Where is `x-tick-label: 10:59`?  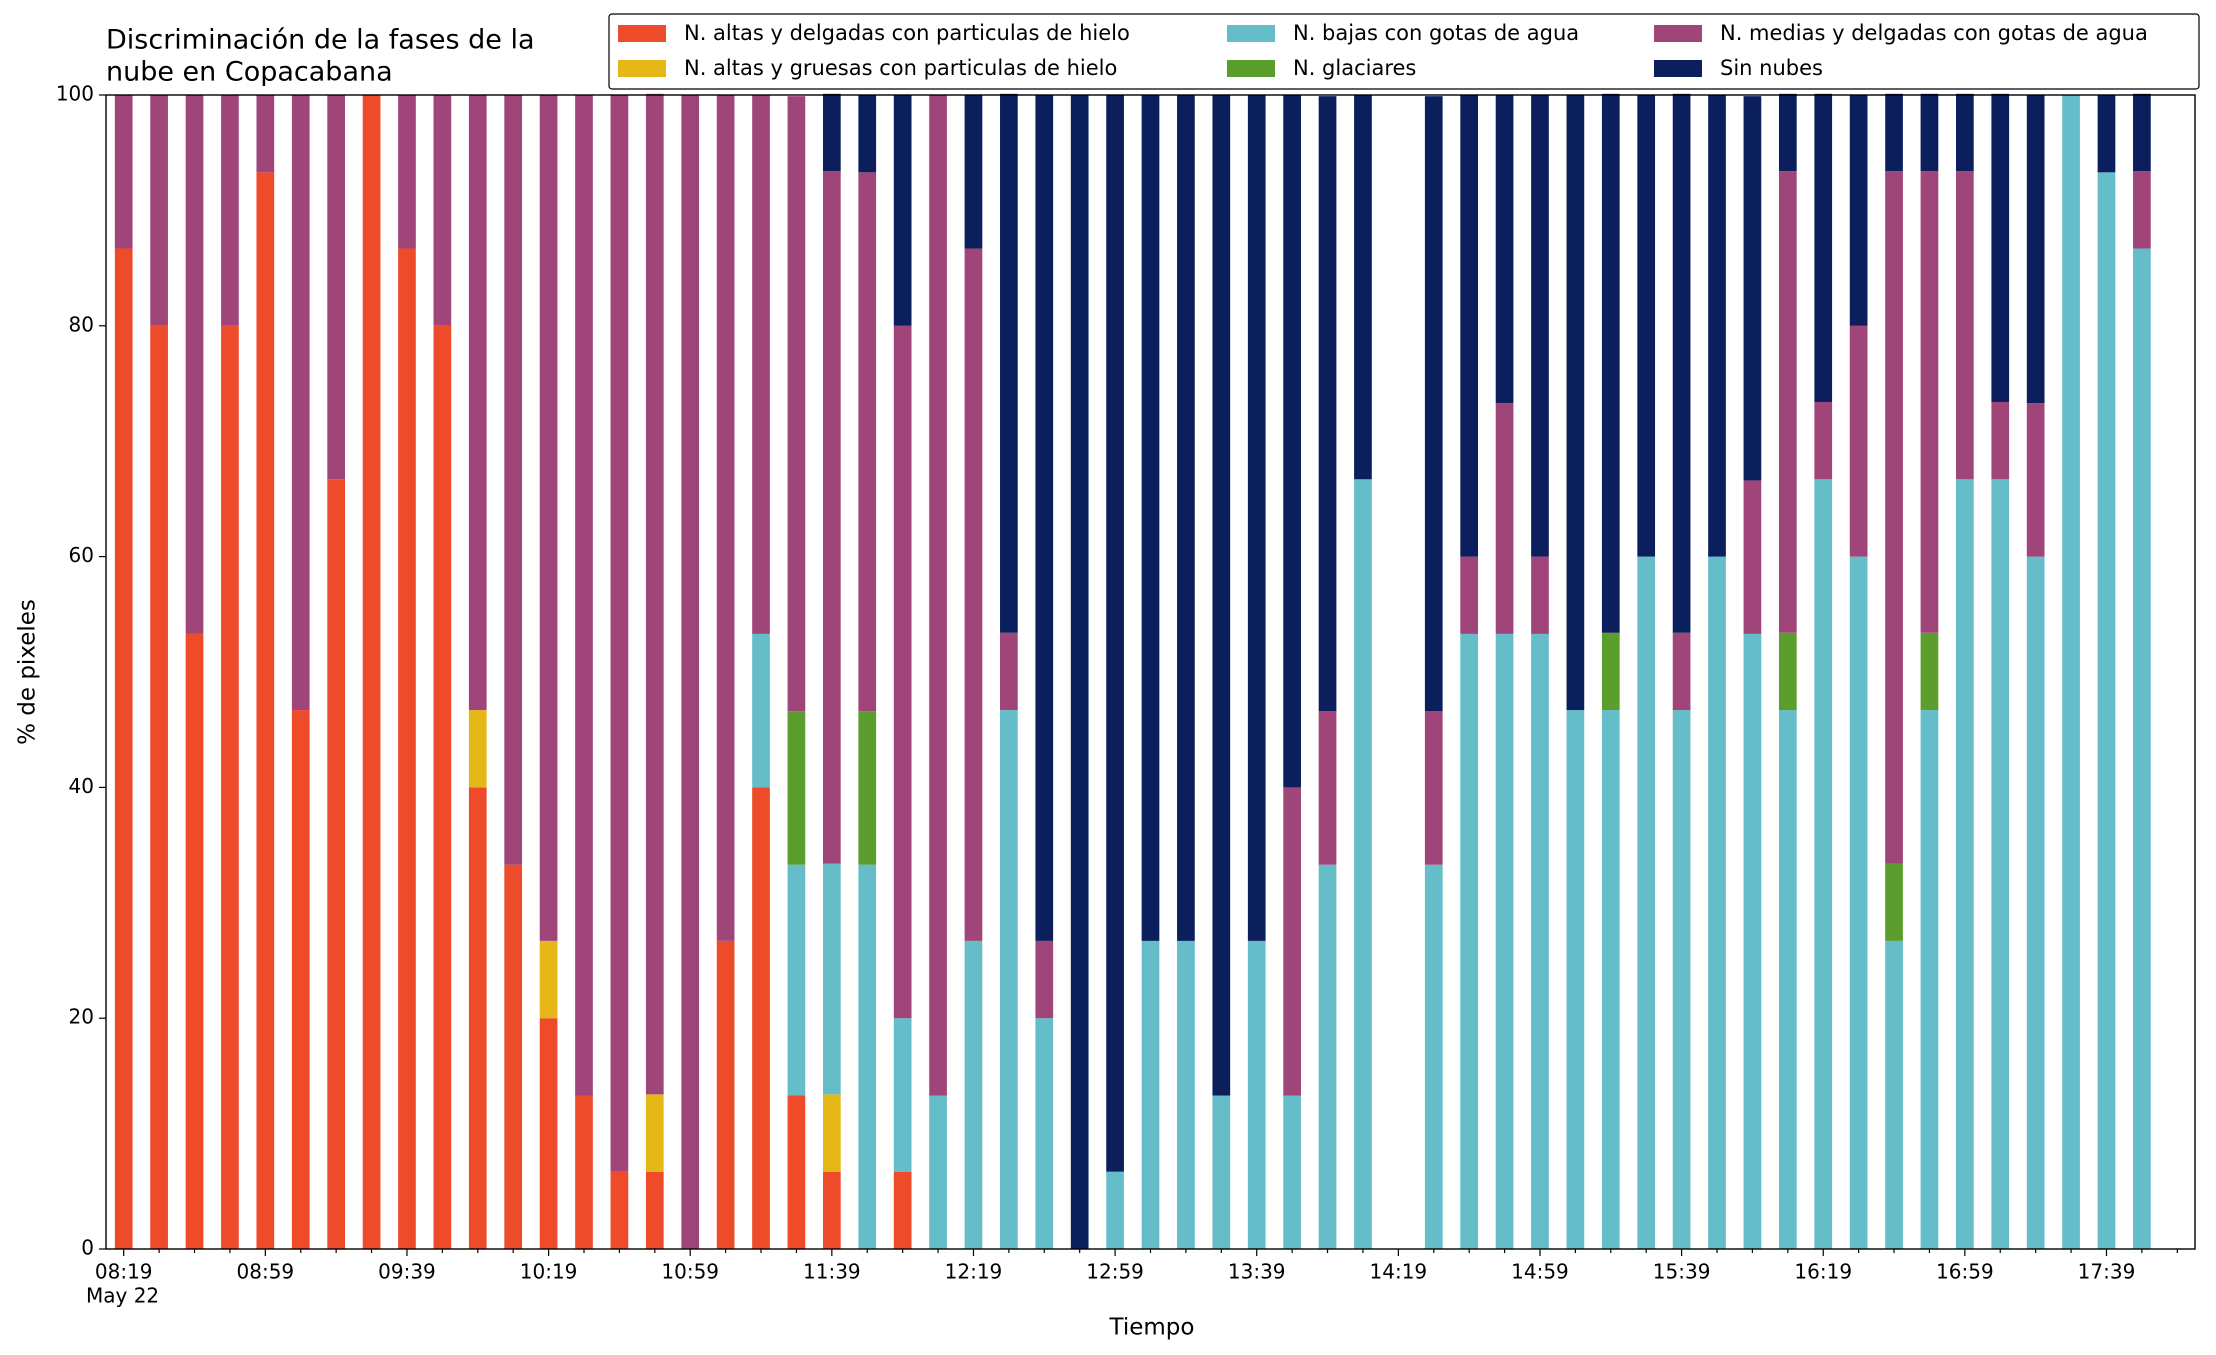 x-tick-label: 10:59 is located at coordinates (690, 1272).